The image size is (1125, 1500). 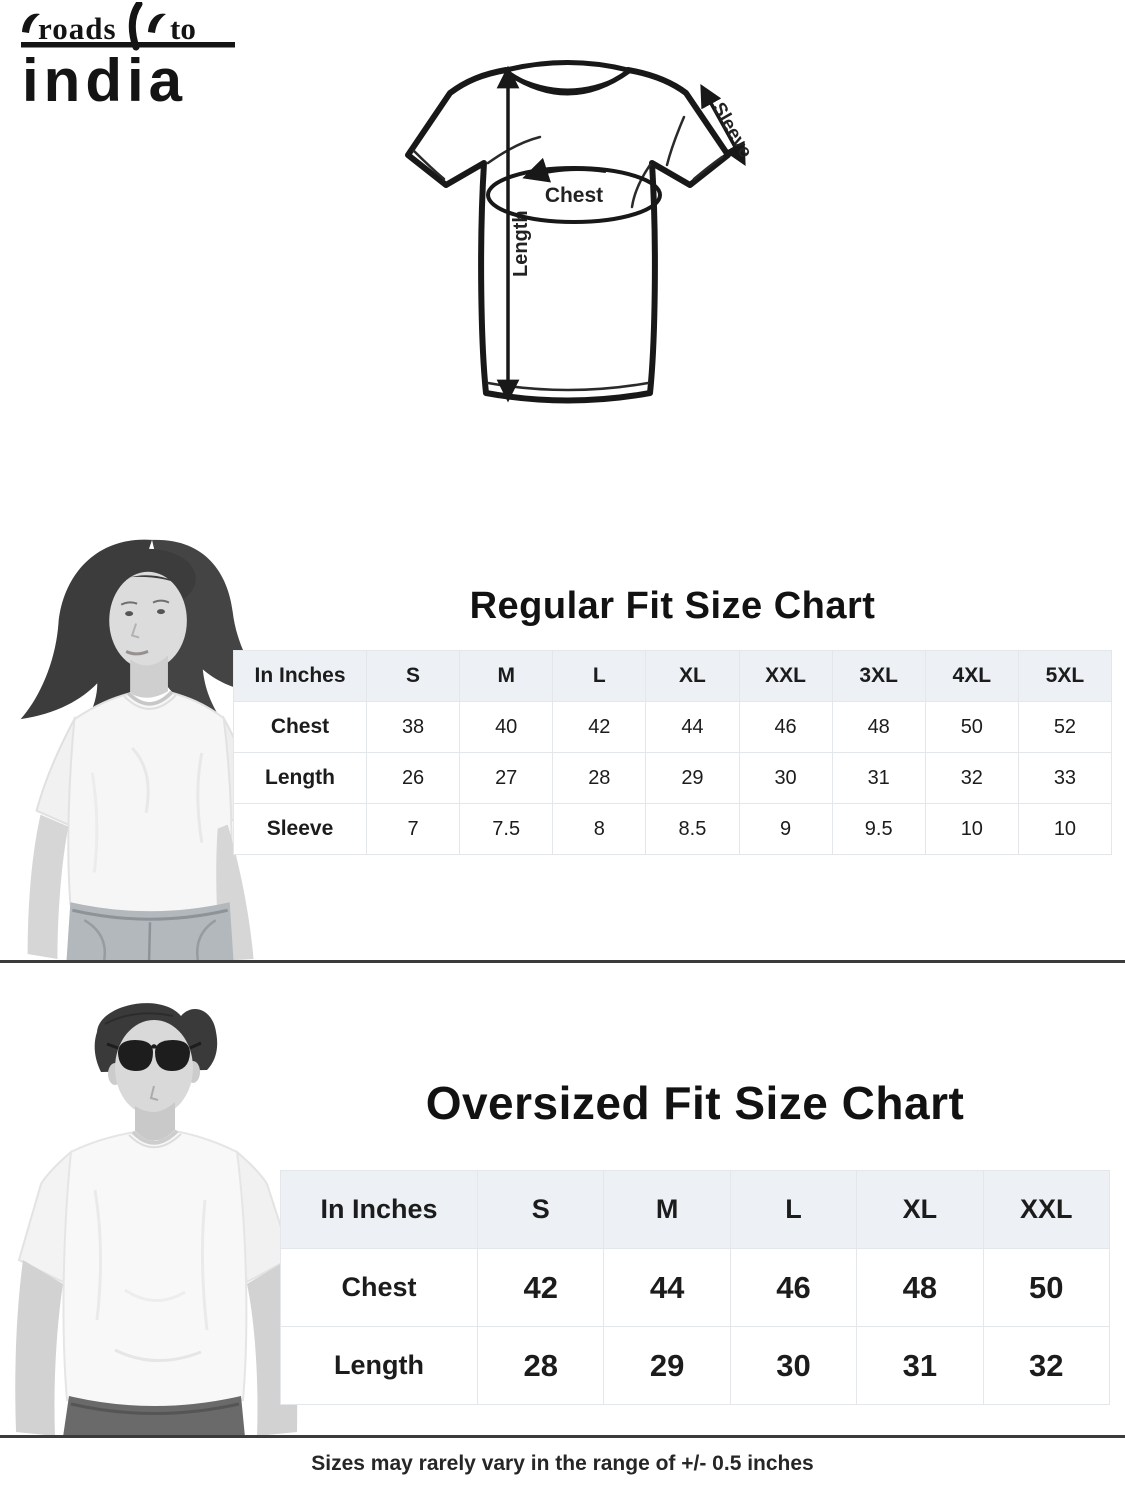 What do you see at coordinates (1065, 778) in the screenshot?
I see `measurement-value-cell: 33` at bounding box center [1065, 778].